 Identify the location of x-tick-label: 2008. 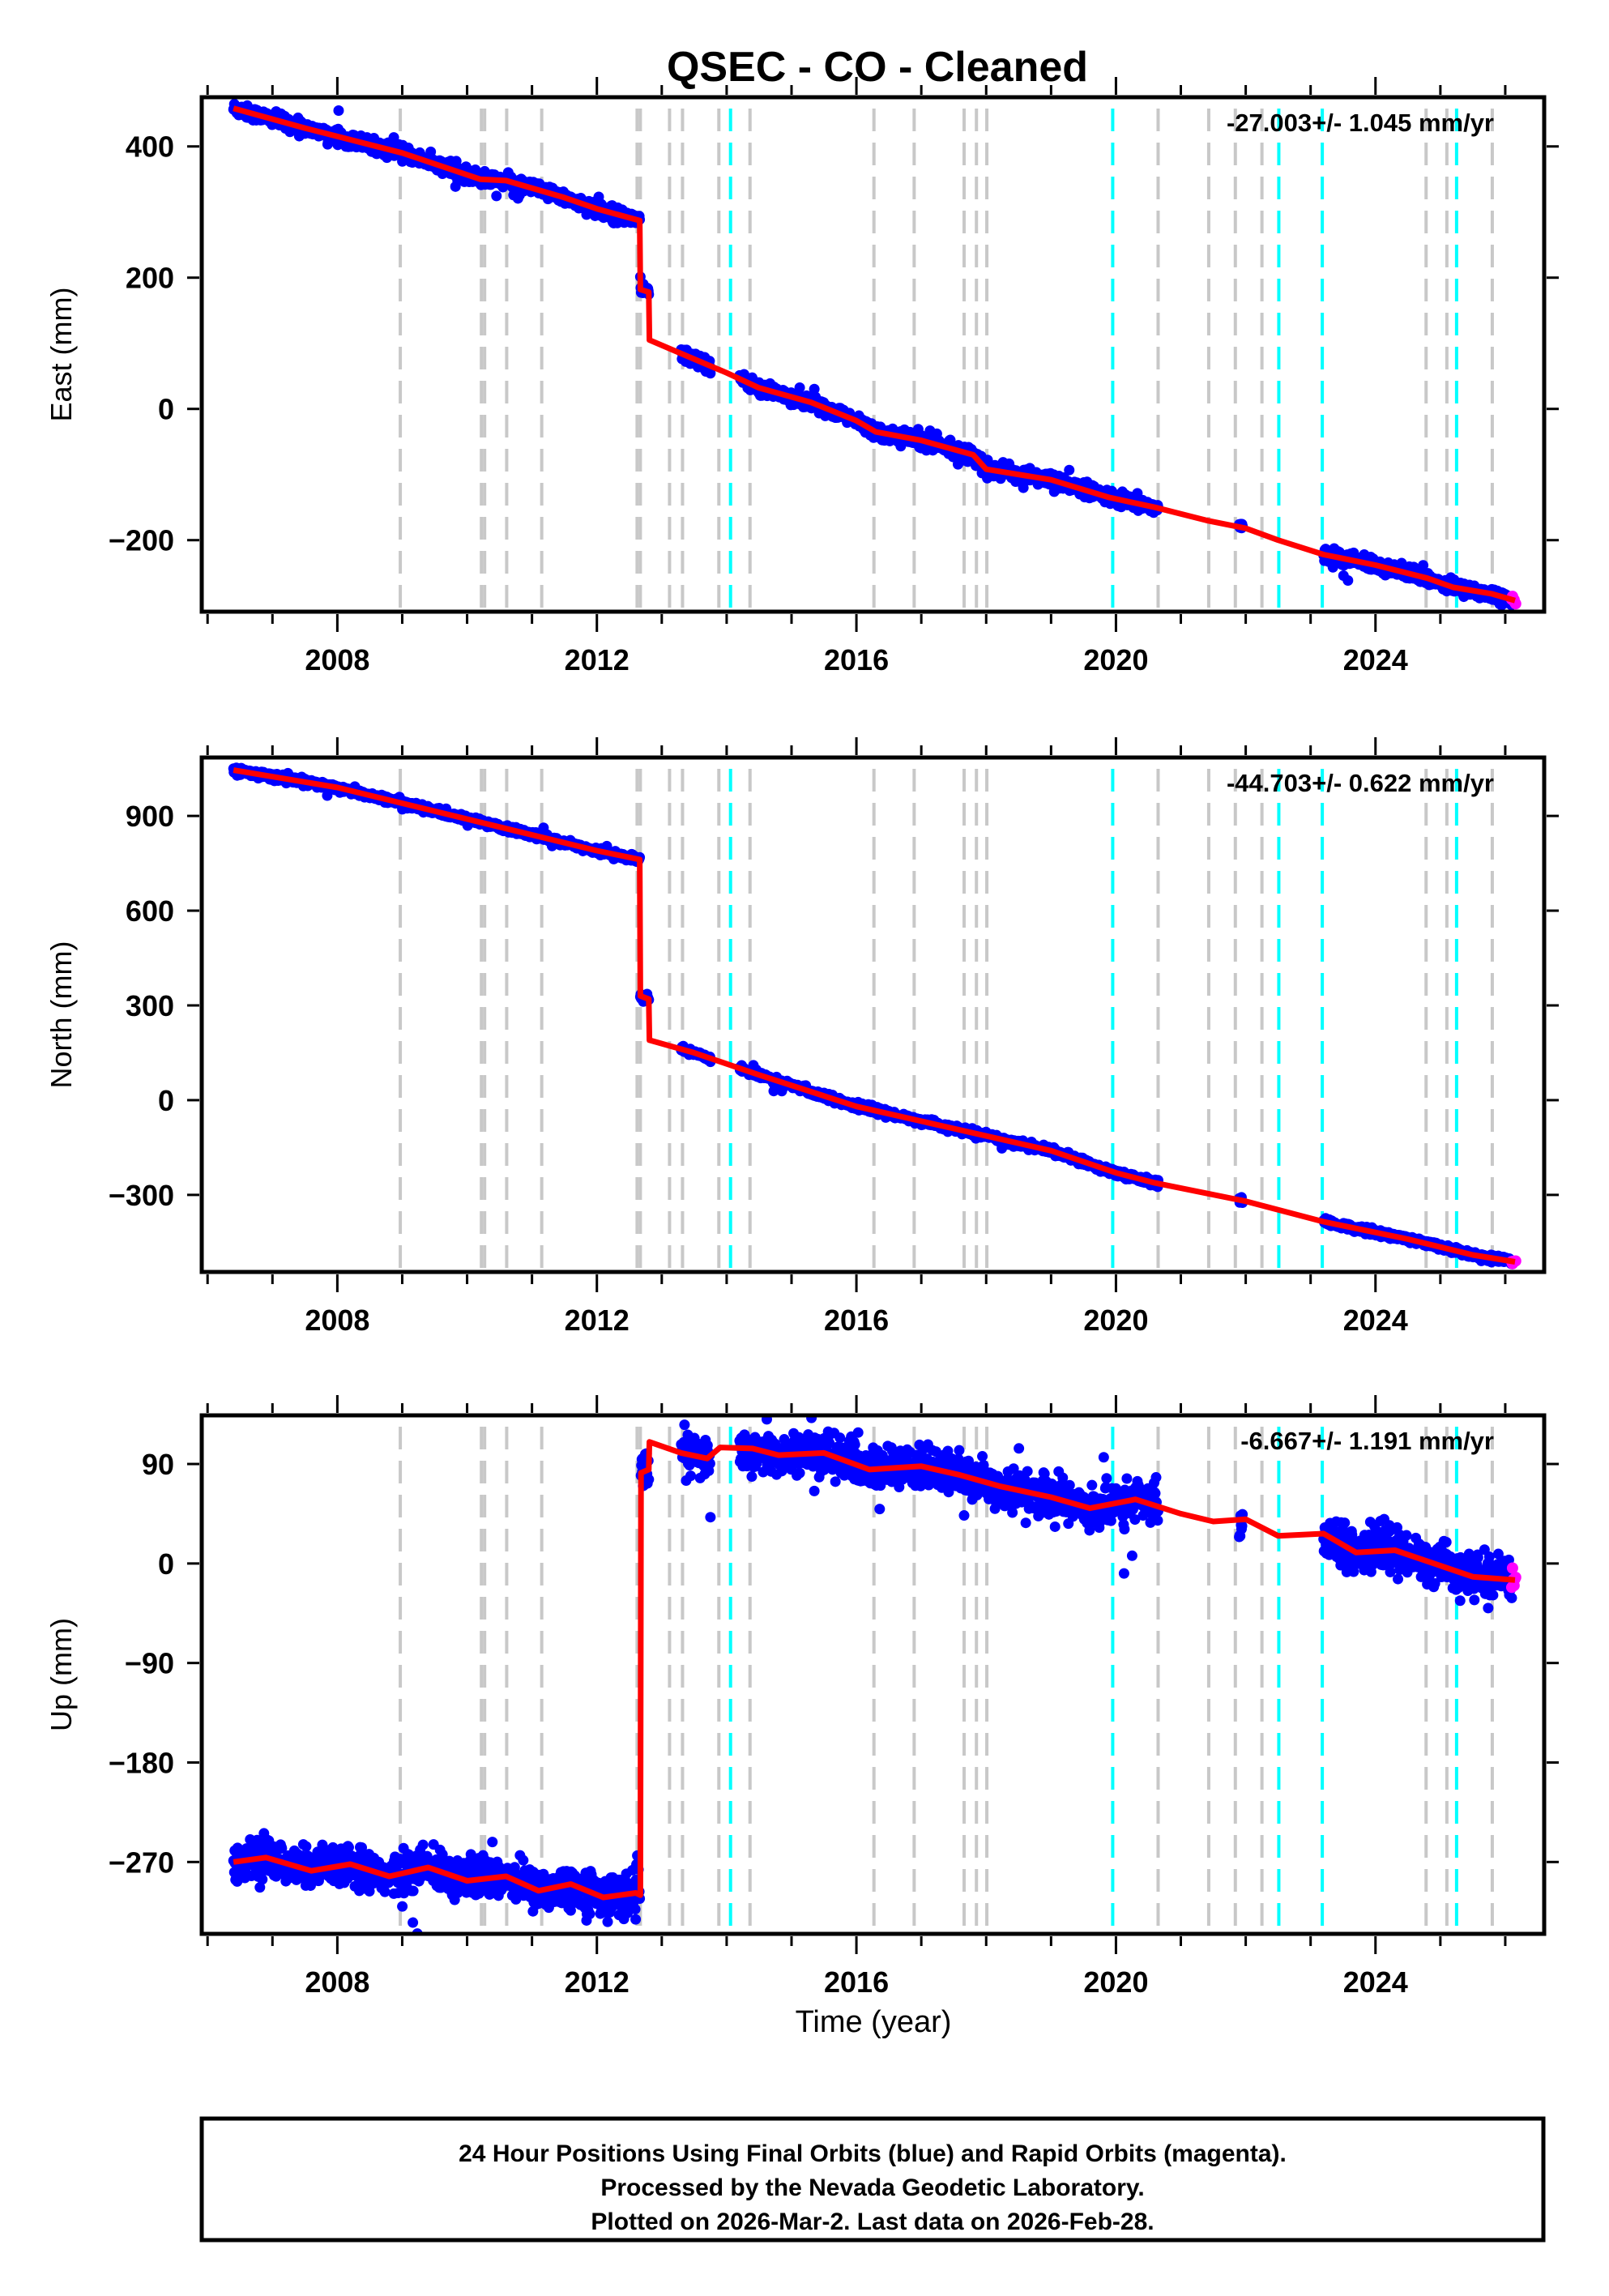
(337, 659).